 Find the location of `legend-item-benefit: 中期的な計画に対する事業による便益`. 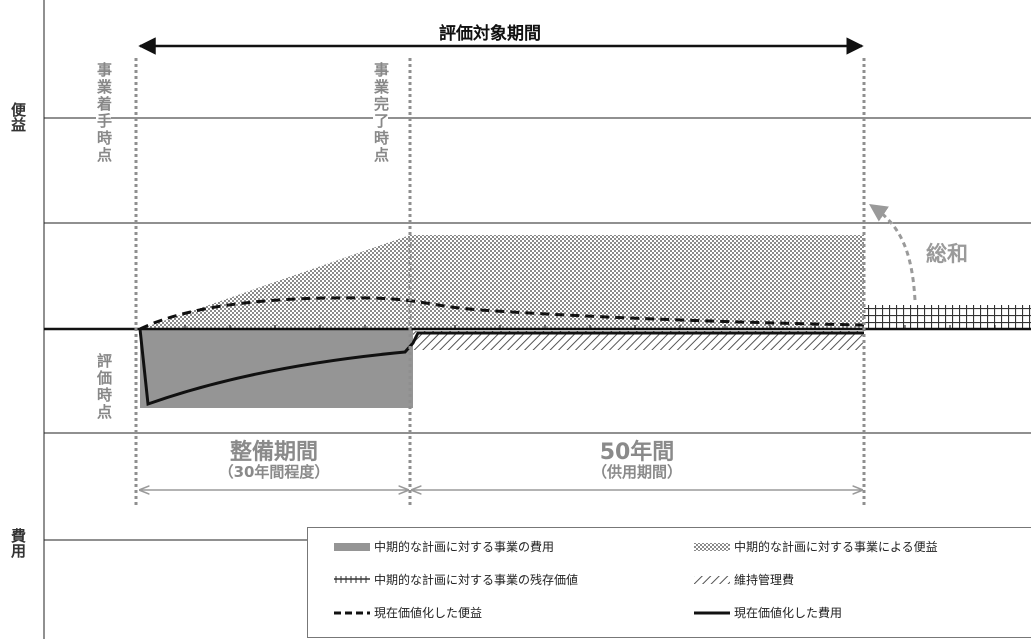

legend-item-benefit: 中期的な計画に対する事業による便益 is located at coordinates (816, 546).